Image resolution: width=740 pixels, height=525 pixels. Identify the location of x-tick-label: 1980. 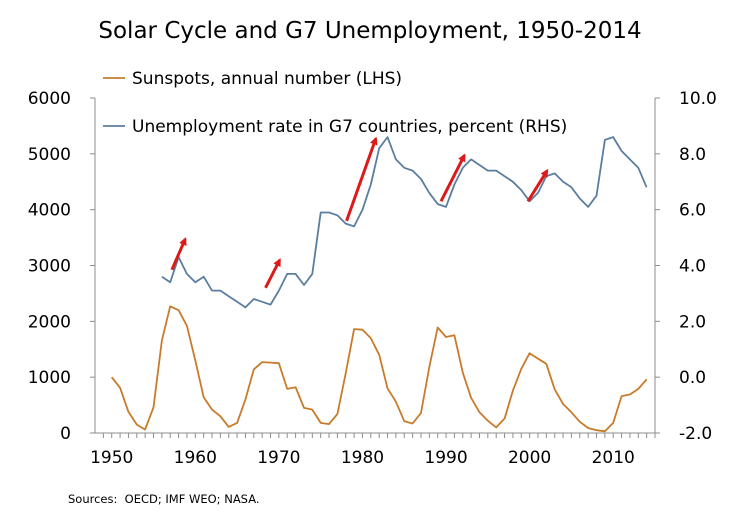
(362, 458).